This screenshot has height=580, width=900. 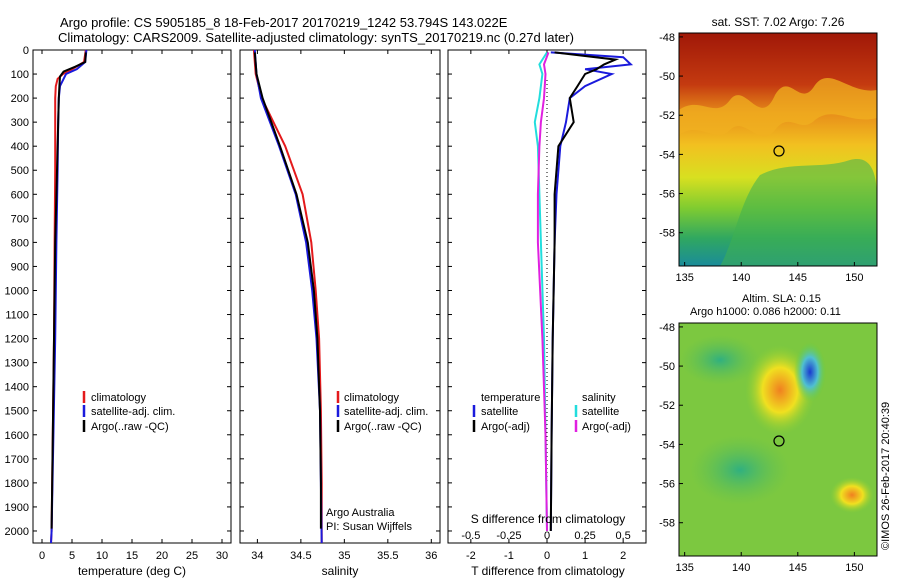 What do you see at coordinates (667, 116) in the screenshot?
I see `map-y-tick-label: -52` at bounding box center [667, 116].